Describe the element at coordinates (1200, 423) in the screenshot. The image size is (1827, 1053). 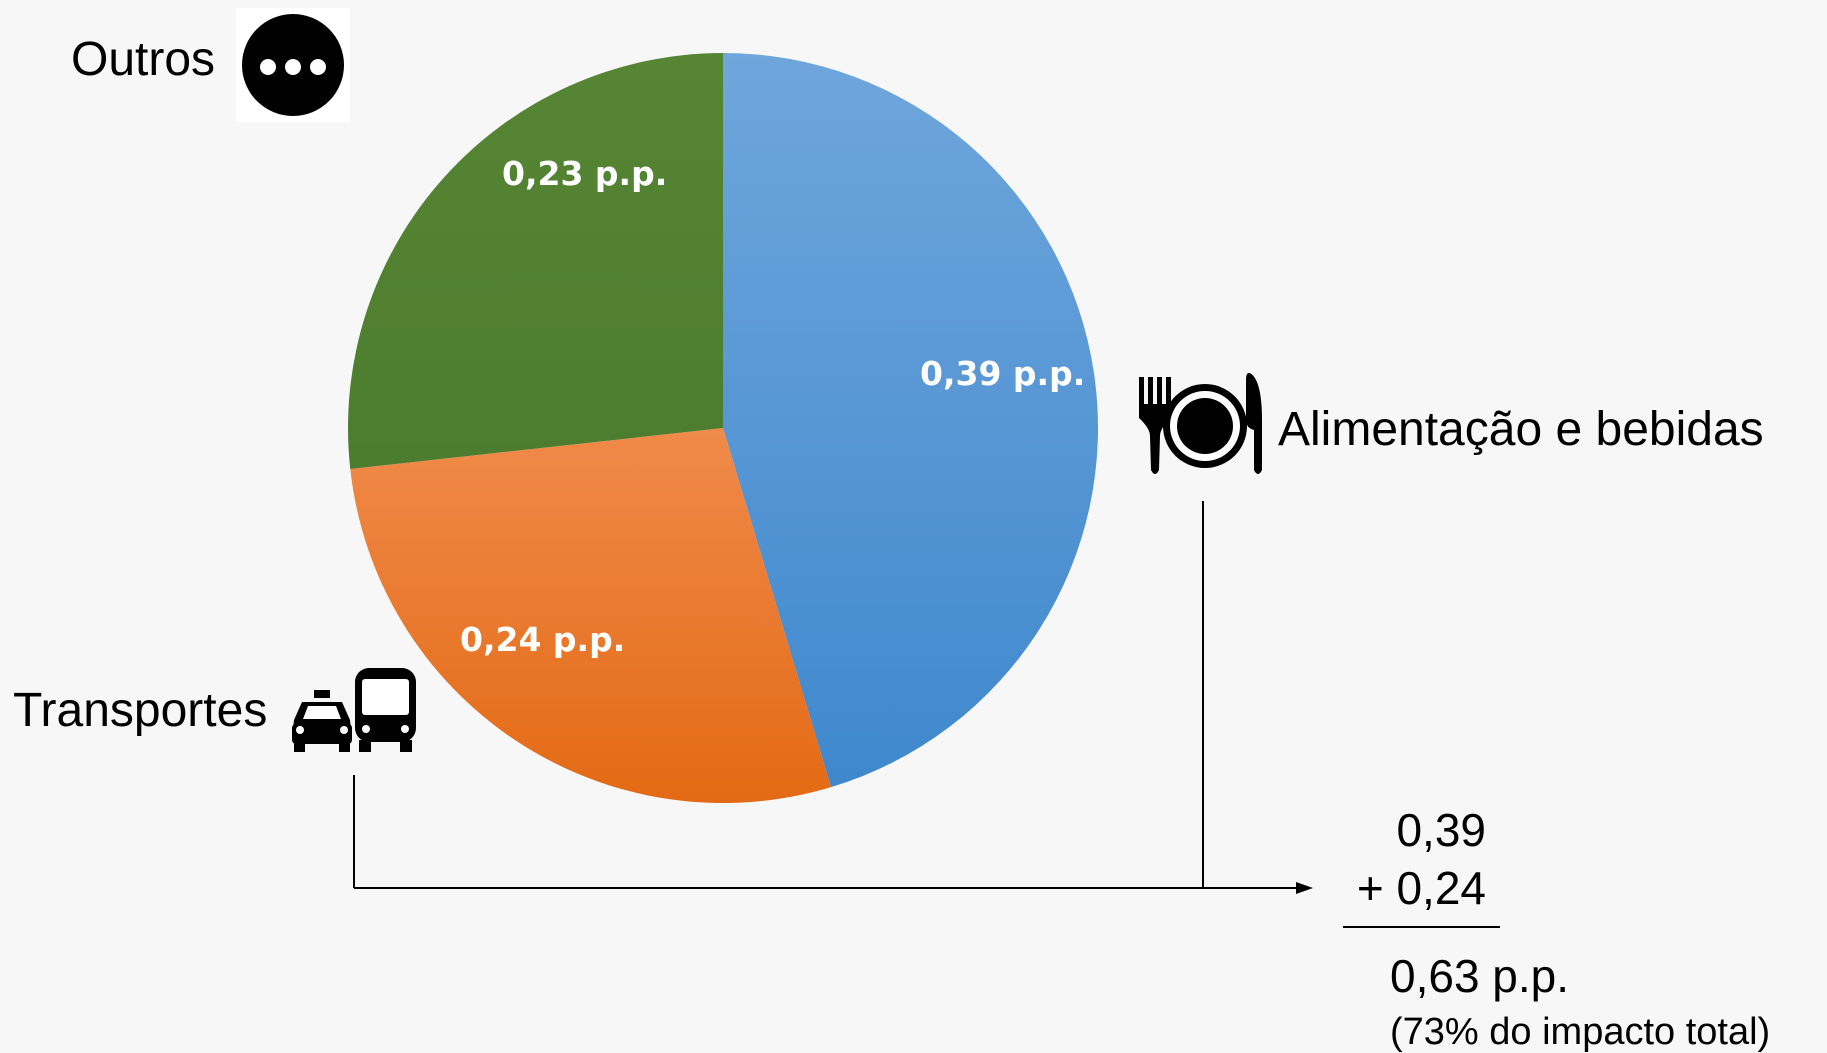
I see `plate-cutlery-icon` at that location.